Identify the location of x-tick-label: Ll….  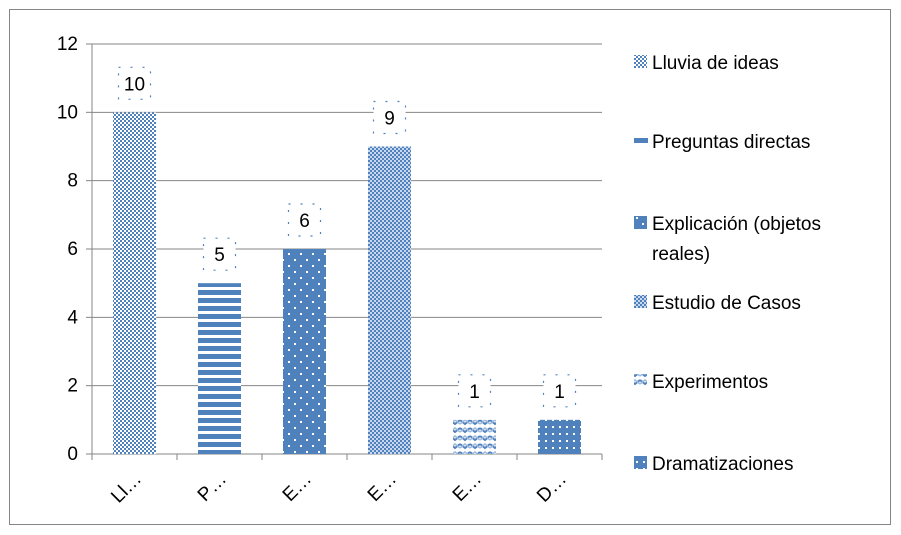
(126, 488).